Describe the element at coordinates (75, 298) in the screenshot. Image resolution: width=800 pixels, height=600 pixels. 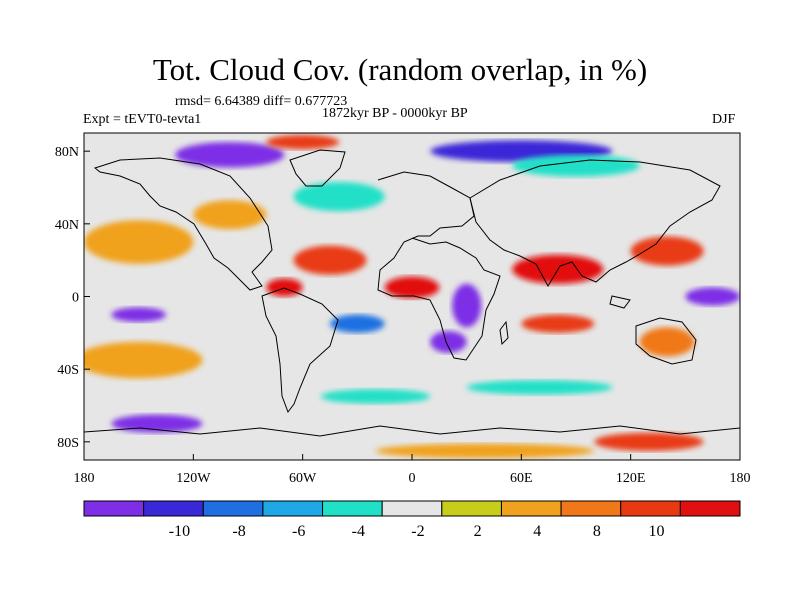
I see `y-tick-label: 0` at that location.